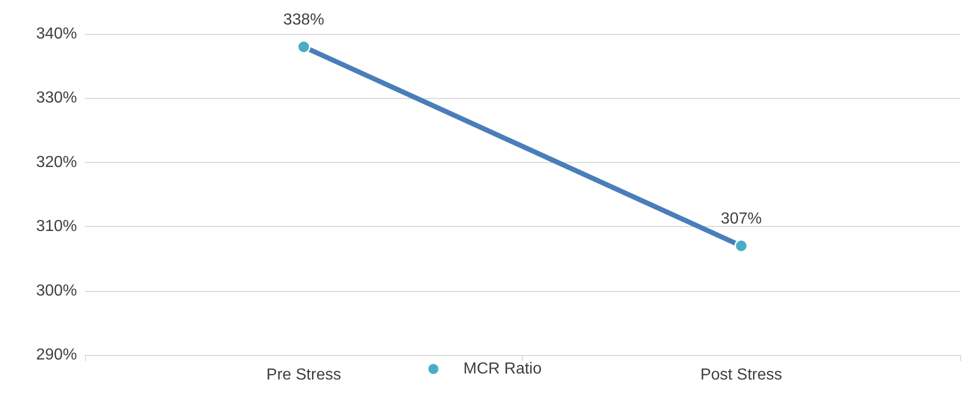 The height and width of the screenshot is (400, 968). What do you see at coordinates (741, 219) in the screenshot?
I see `data-label: 307%` at bounding box center [741, 219].